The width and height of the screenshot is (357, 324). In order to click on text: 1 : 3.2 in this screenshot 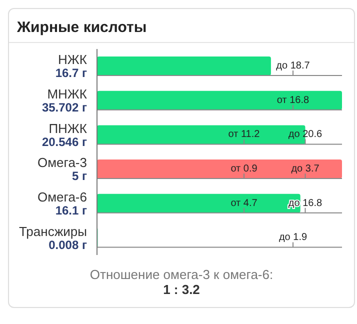, I will do `click(181, 289)`.